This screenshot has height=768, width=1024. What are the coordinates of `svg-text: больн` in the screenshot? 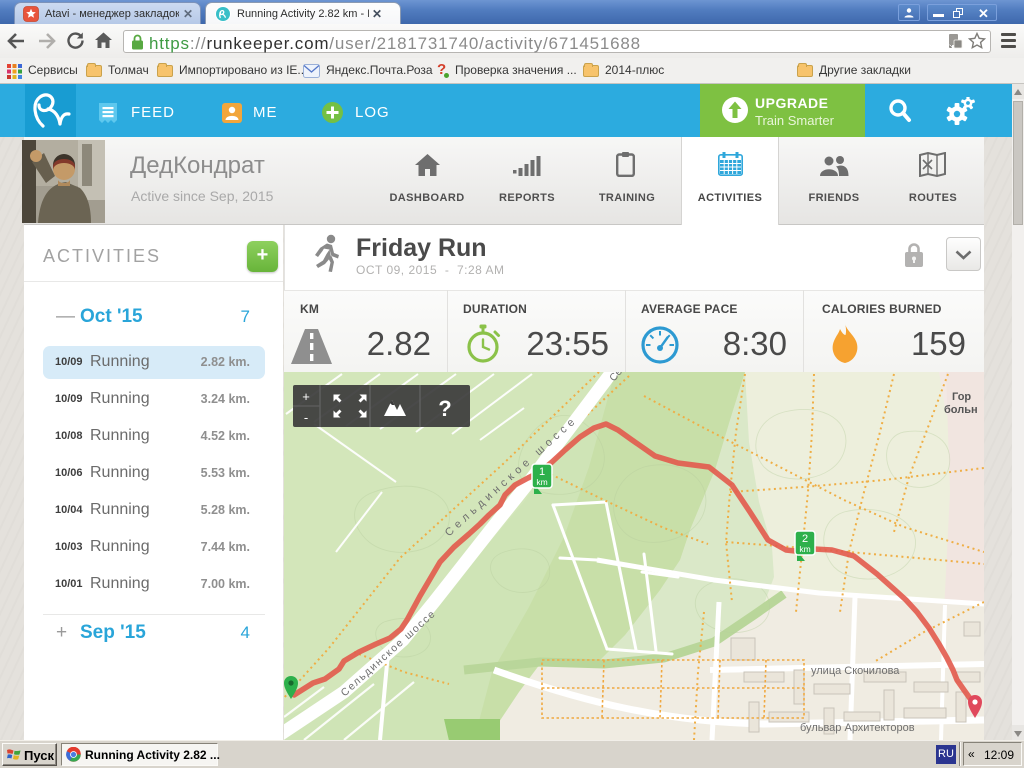 It's located at (961, 410).